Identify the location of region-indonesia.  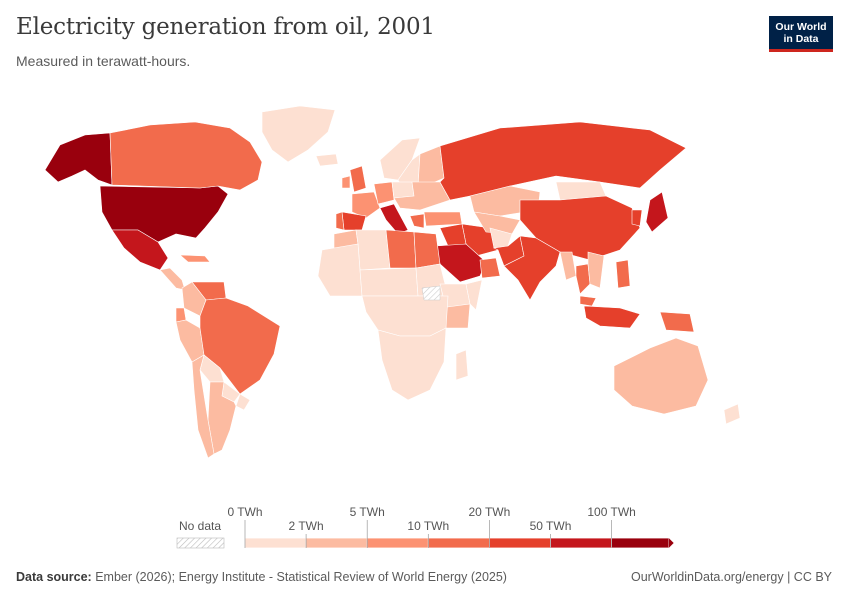
(612, 317).